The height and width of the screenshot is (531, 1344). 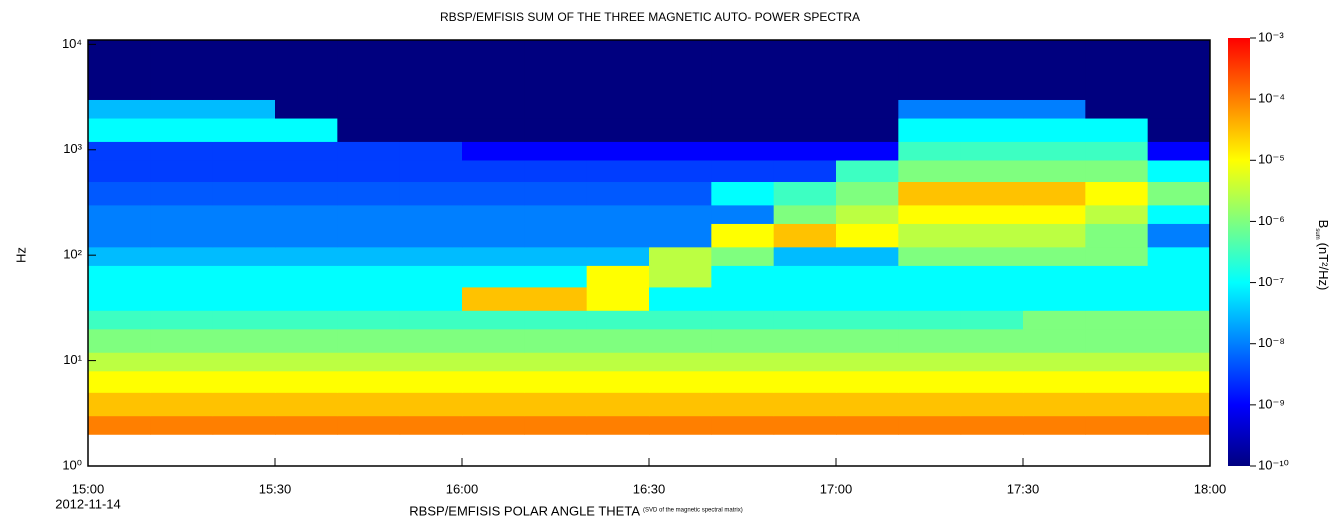 I want to click on x-tick-label: 16:00, so click(x=462, y=488).